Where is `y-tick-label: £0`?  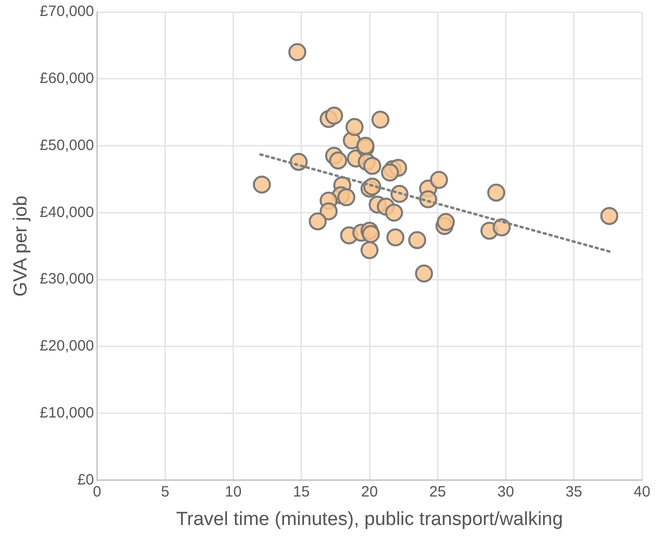
y-tick-label: £0 is located at coordinates (85, 479).